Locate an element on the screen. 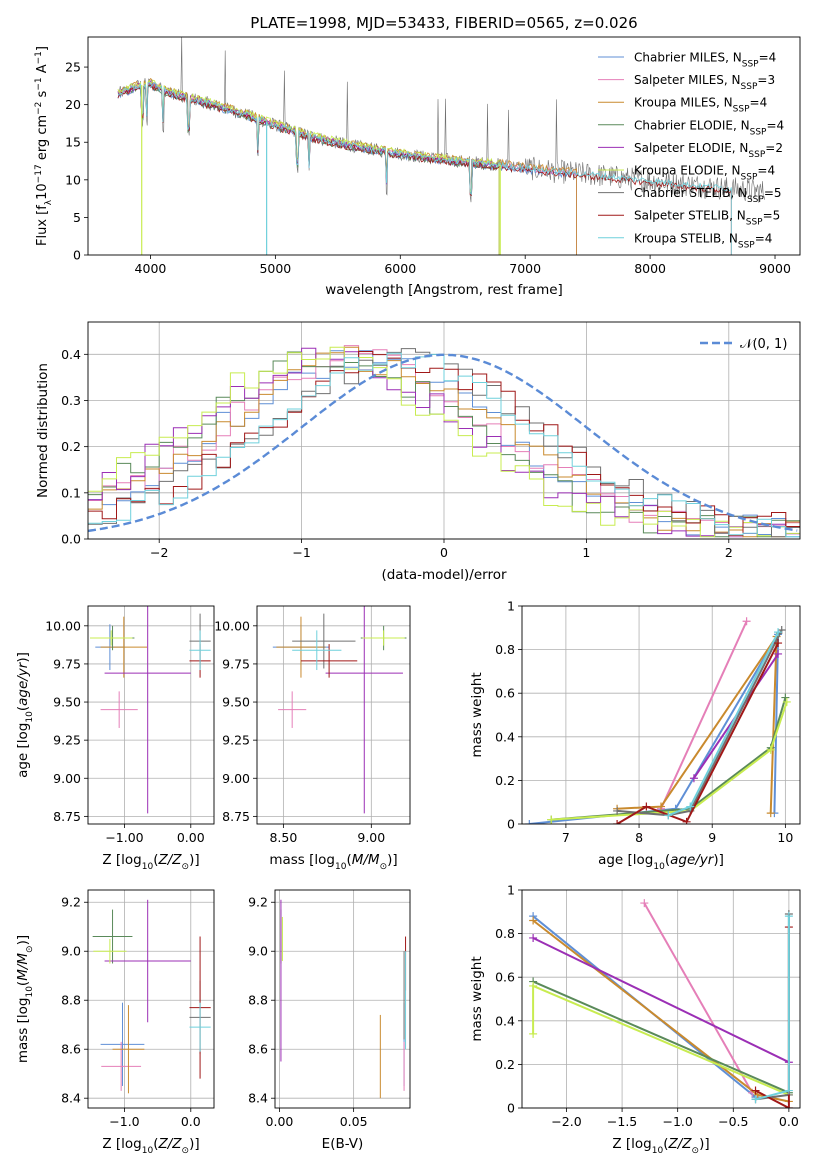 Image resolution: width=819 pixels, height=1170 pixels. label-part: age [log is located at coordinates (23, 750).